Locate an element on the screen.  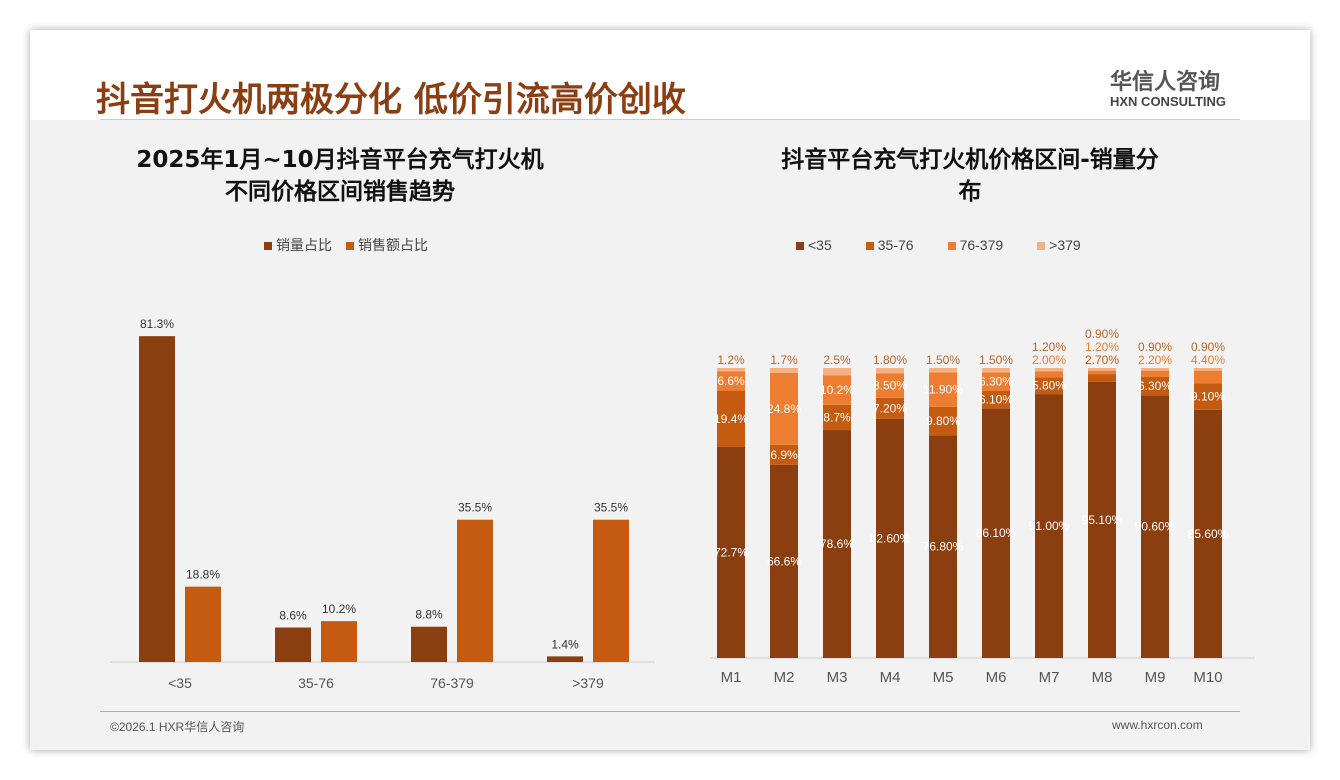
data-label: 5.80% is located at coordinates (1049, 386).